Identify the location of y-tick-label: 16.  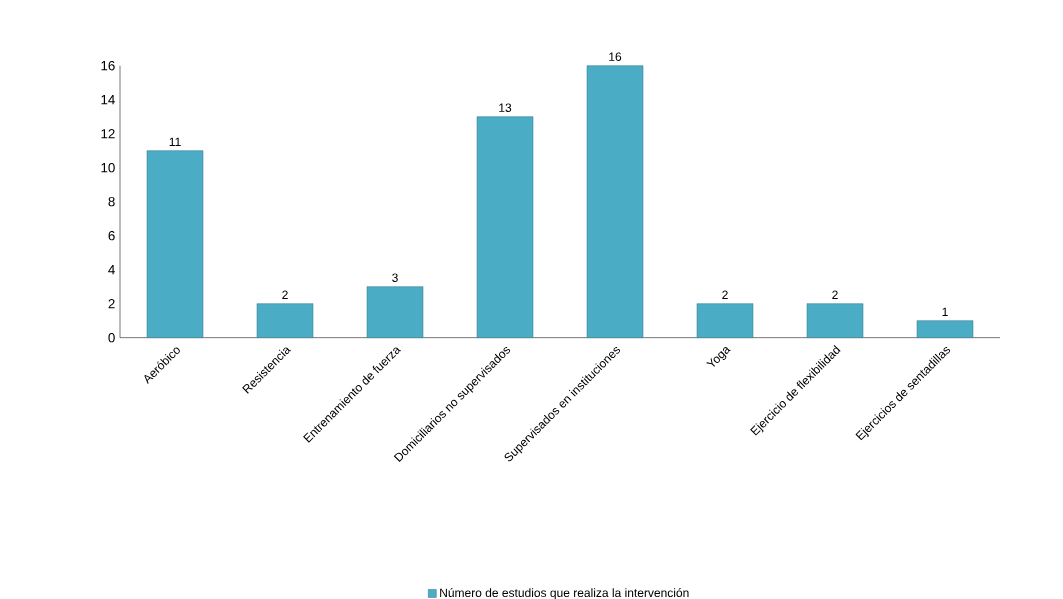
(108, 65).